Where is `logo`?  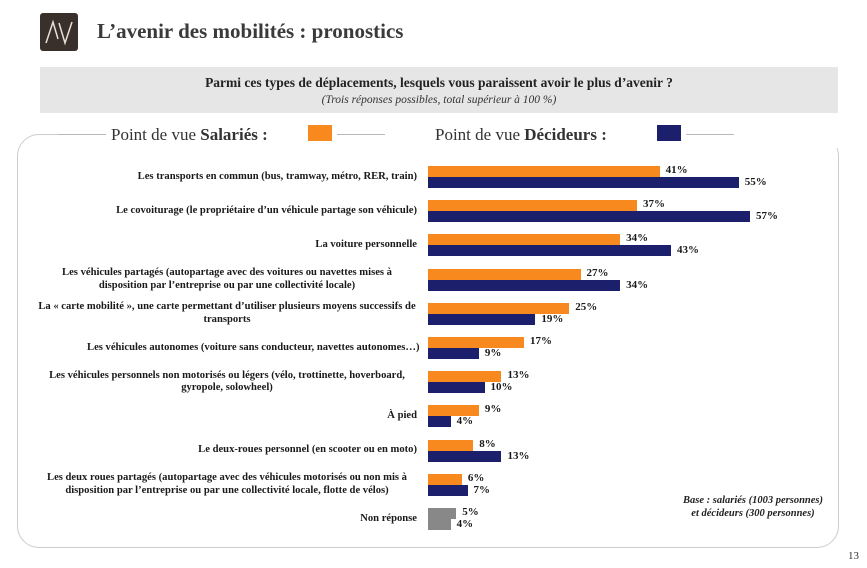 logo is located at coordinates (59, 32).